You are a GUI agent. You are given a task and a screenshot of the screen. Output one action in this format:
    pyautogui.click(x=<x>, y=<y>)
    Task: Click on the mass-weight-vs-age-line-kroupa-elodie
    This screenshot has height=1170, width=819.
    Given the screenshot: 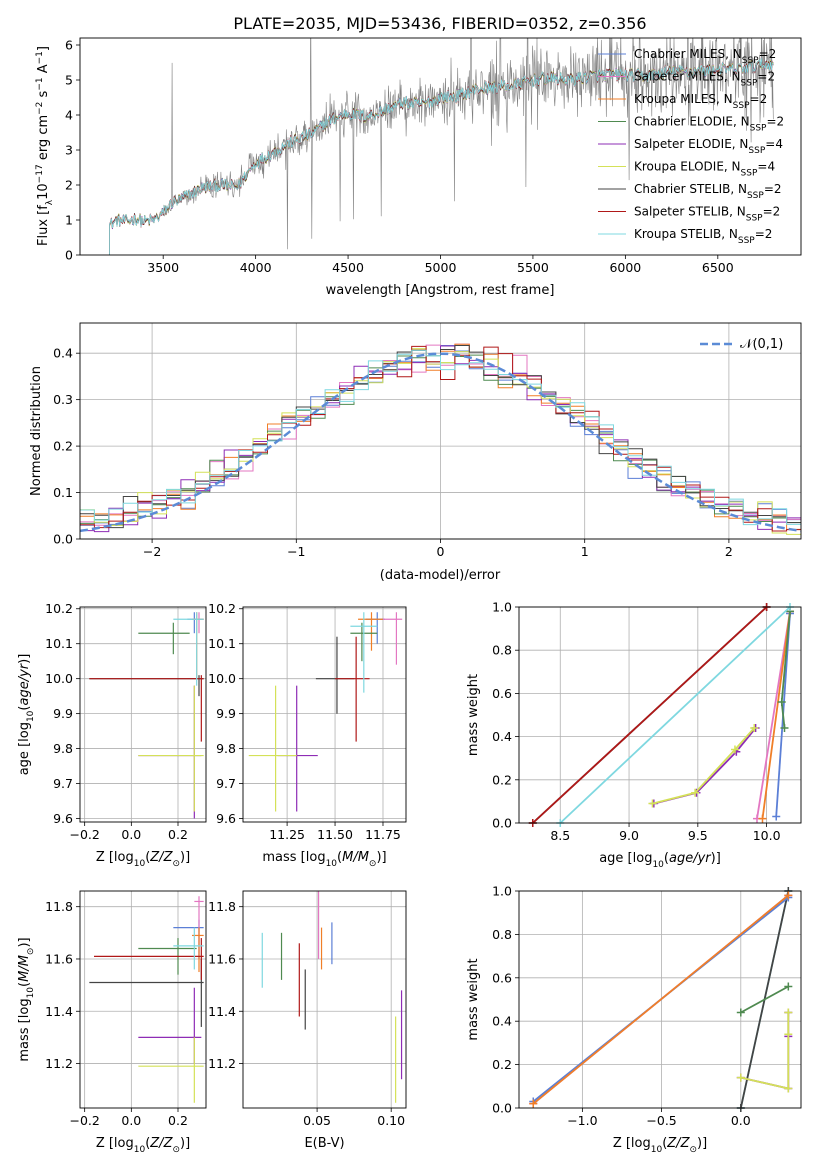 What is the action you would take?
    pyautogui.click(x=703, y=766)
    